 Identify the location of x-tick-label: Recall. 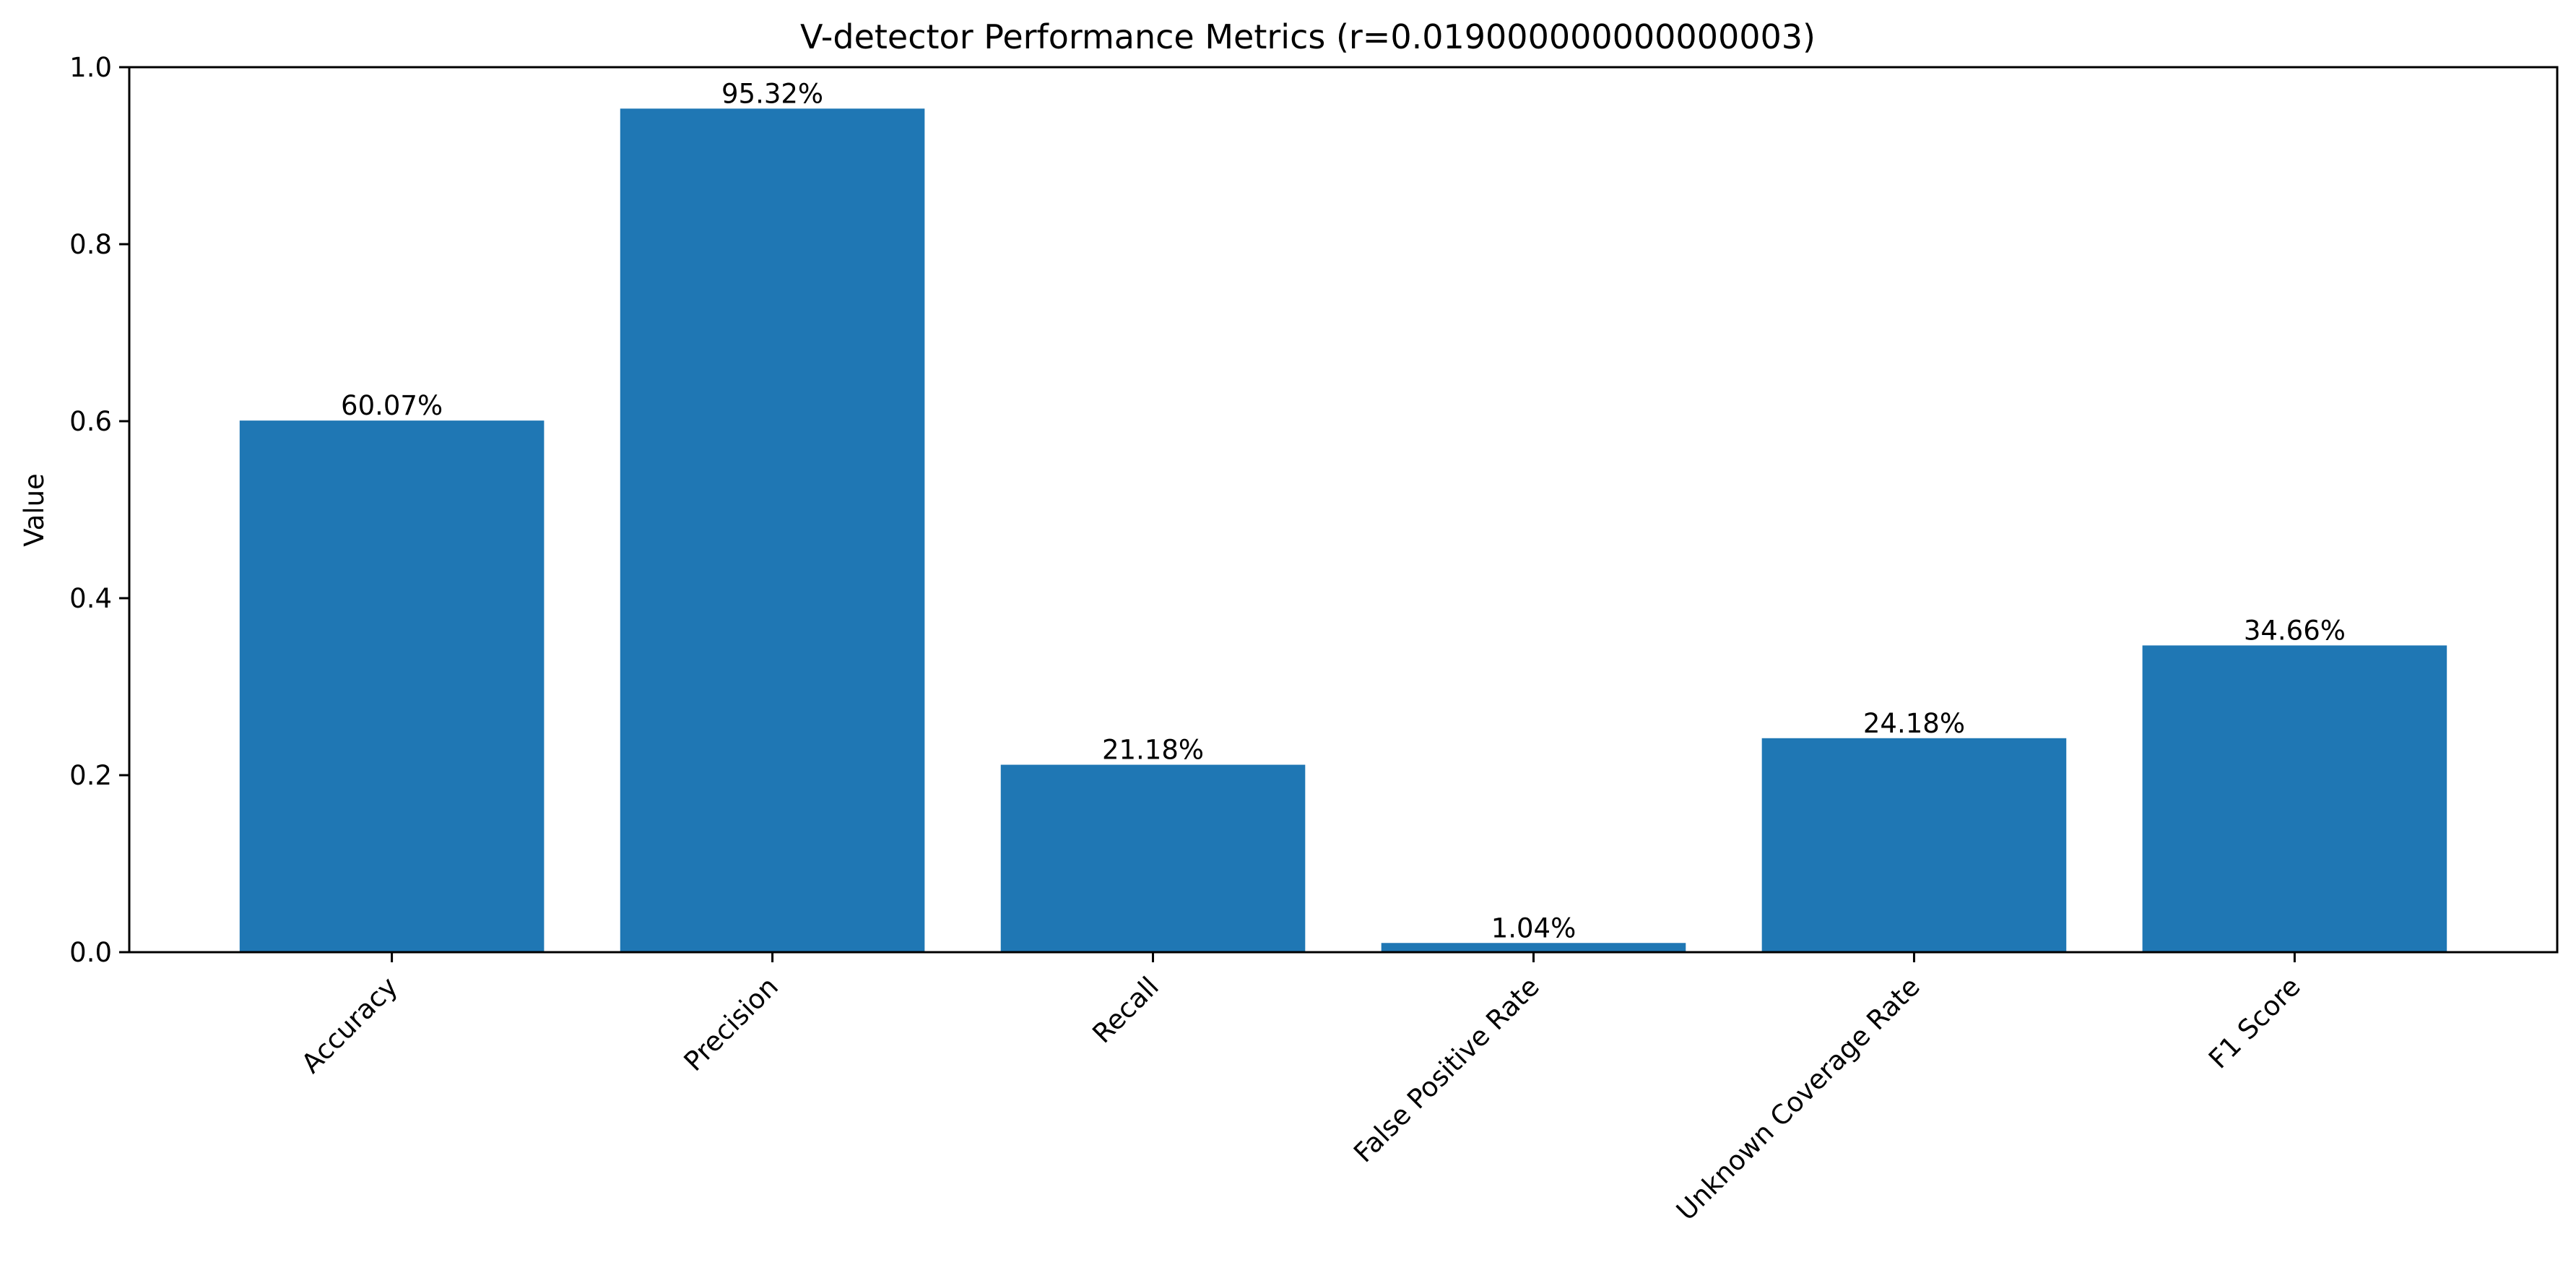
(1125, 1010).